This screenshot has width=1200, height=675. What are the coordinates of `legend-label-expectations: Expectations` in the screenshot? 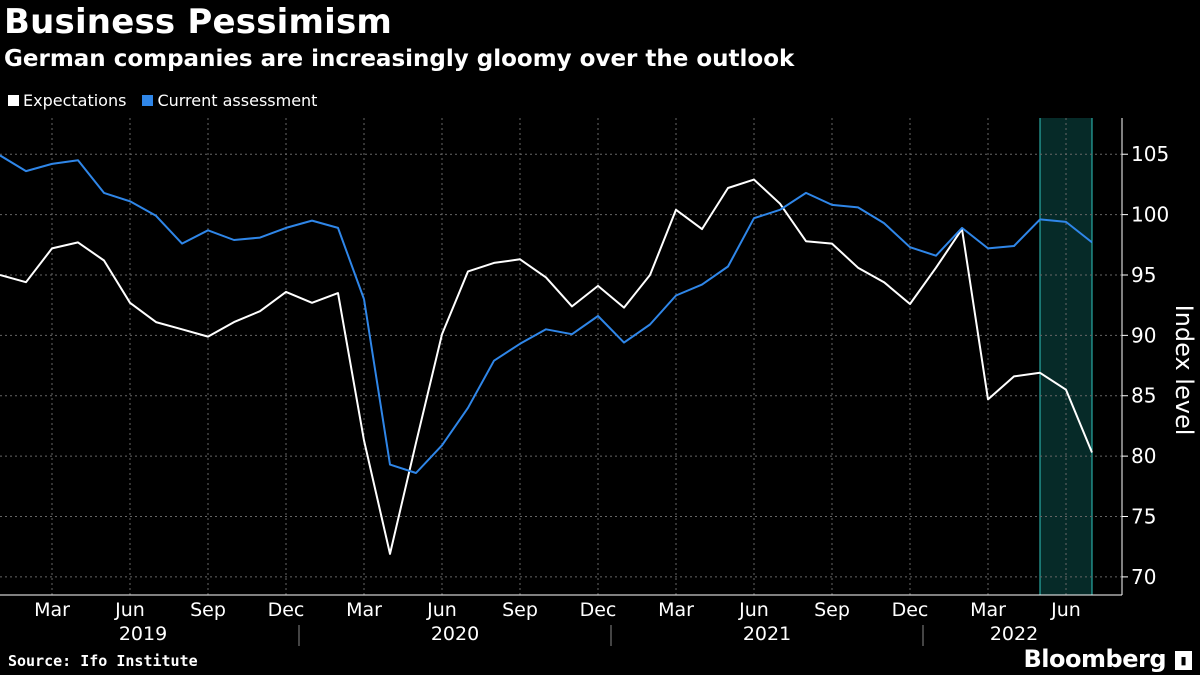 It's located at (75, 100).